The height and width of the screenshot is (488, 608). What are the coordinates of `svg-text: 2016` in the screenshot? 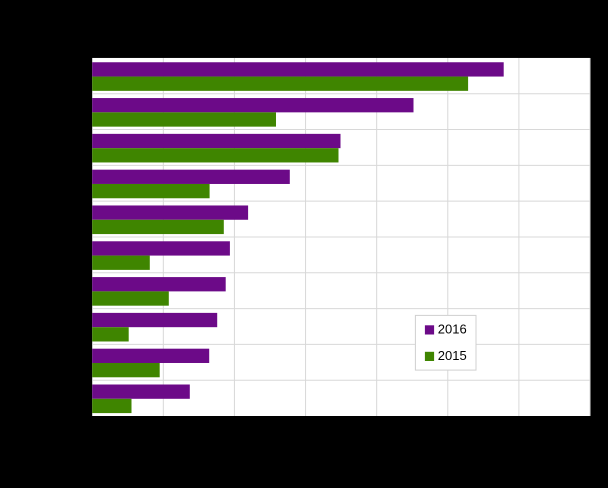 It's located at (452, 328).